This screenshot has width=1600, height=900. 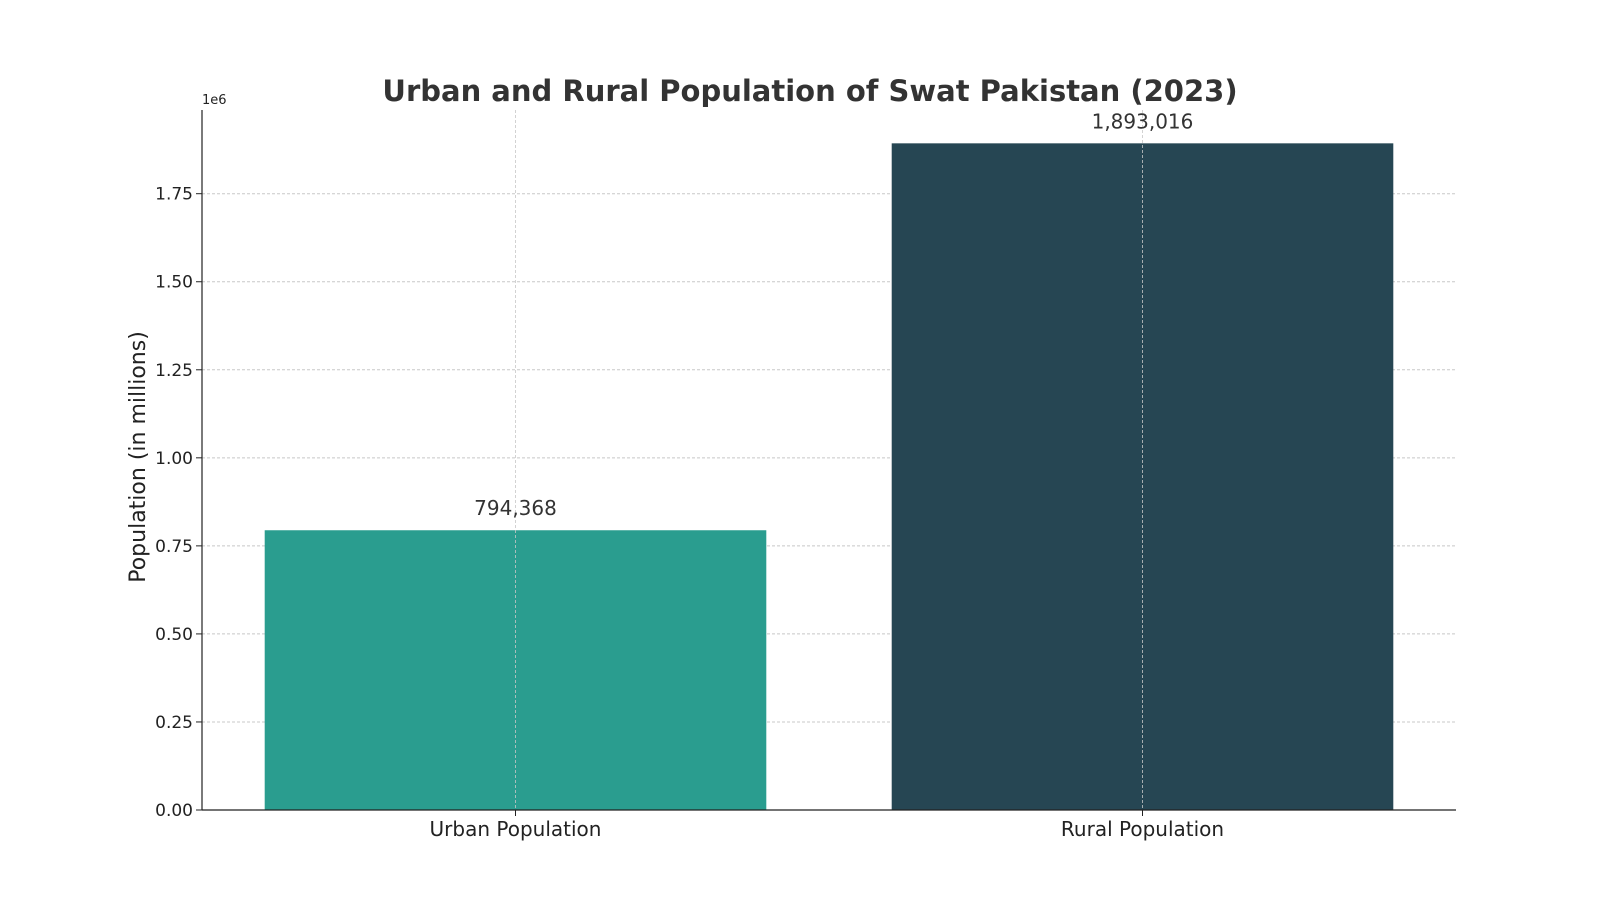 I want to click on x-category-labels: Urban Population Rural Population, so click(x=827, y=829).